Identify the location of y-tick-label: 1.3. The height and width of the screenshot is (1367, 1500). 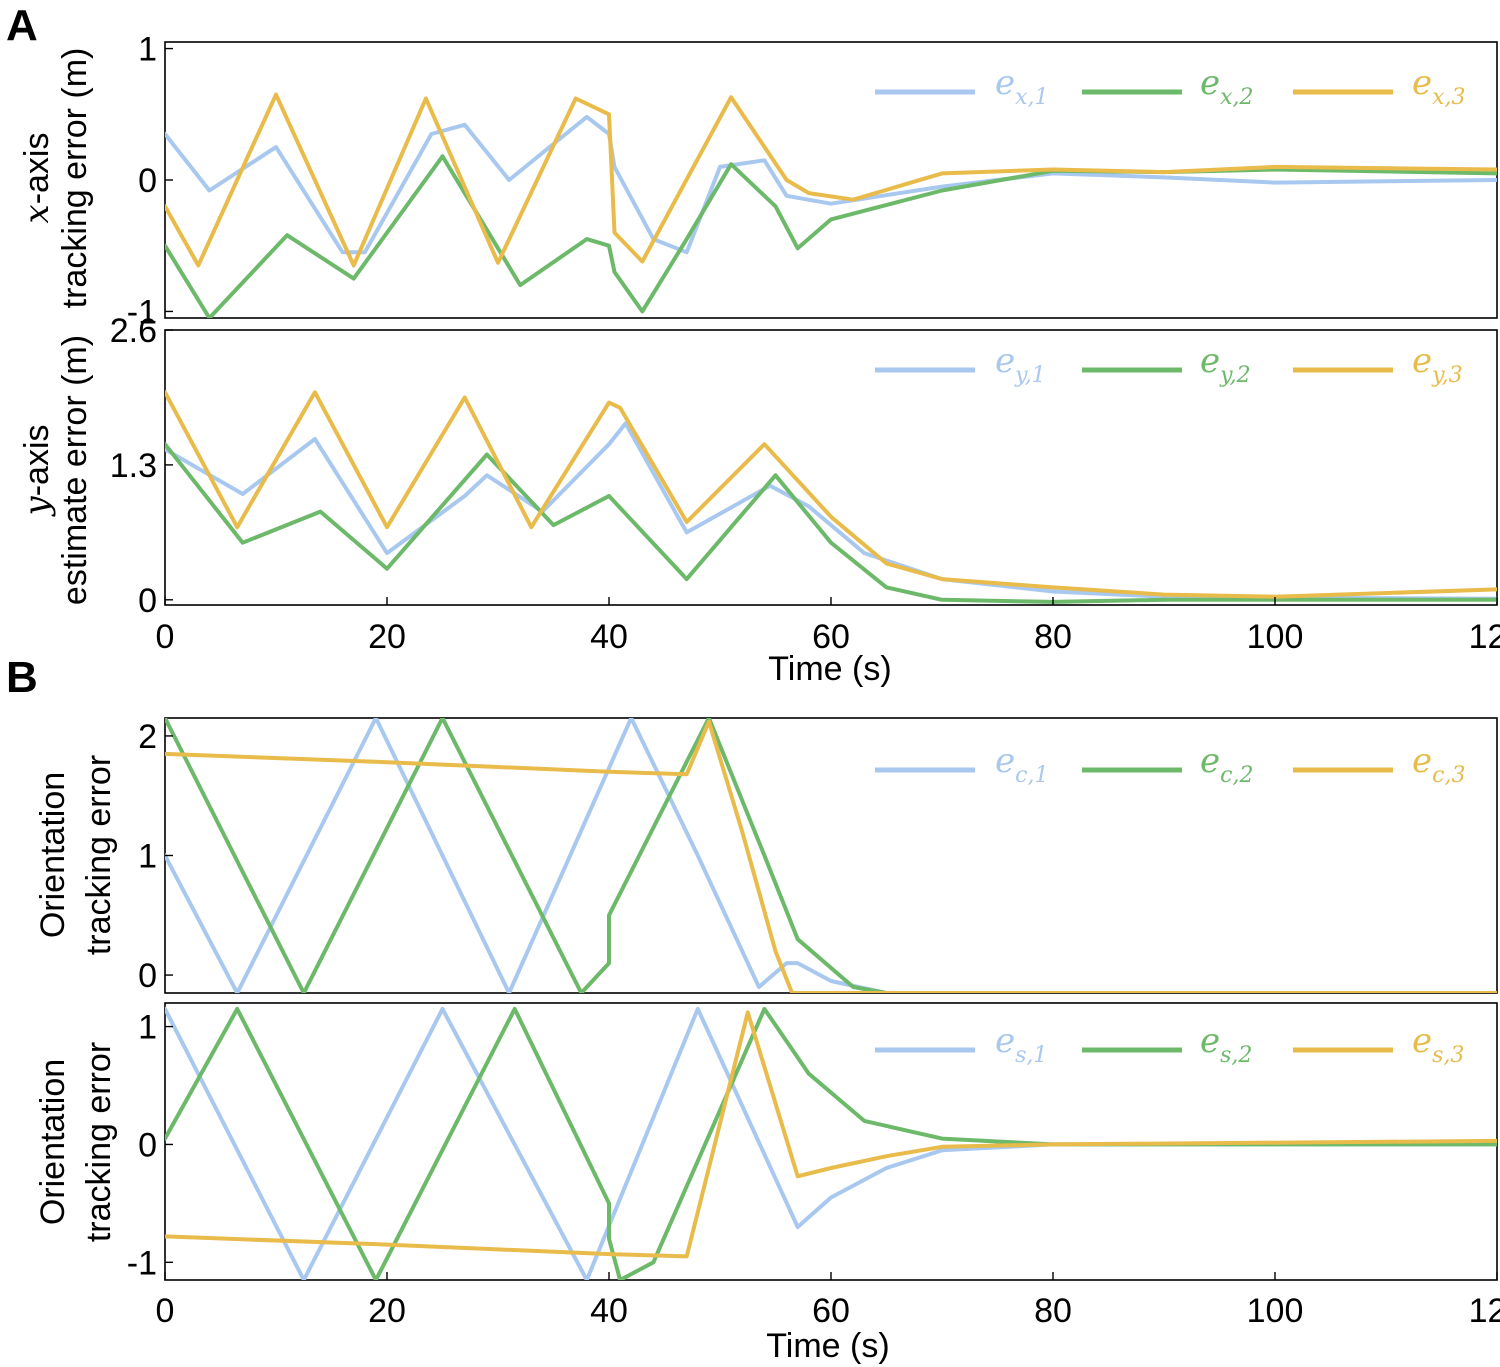
(133, 466).